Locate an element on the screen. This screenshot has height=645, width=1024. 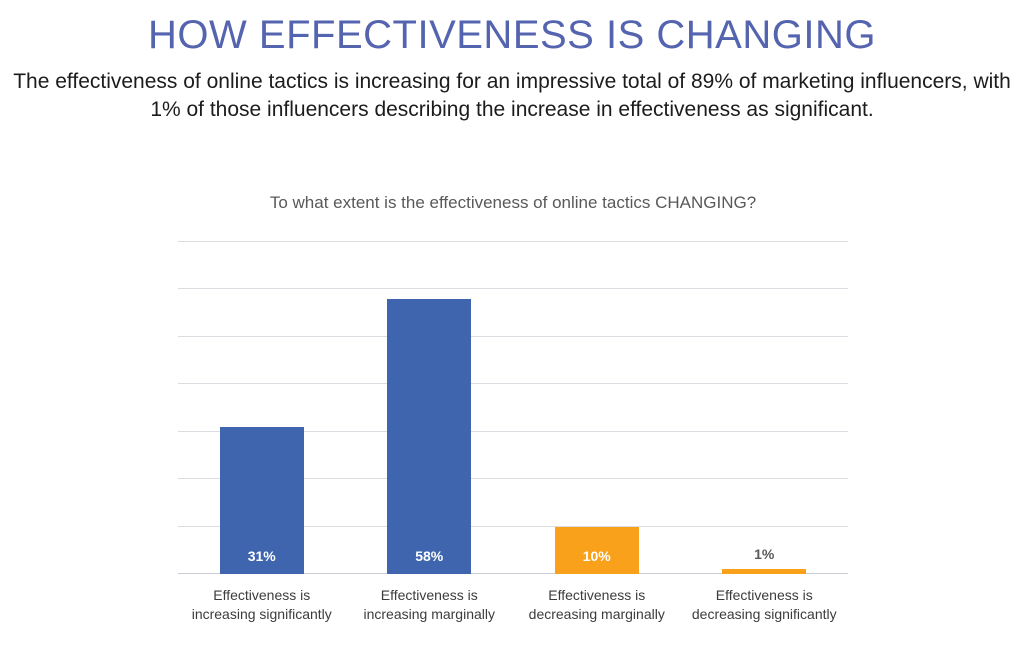
x-axis-line is located at coordinates (513, 573).